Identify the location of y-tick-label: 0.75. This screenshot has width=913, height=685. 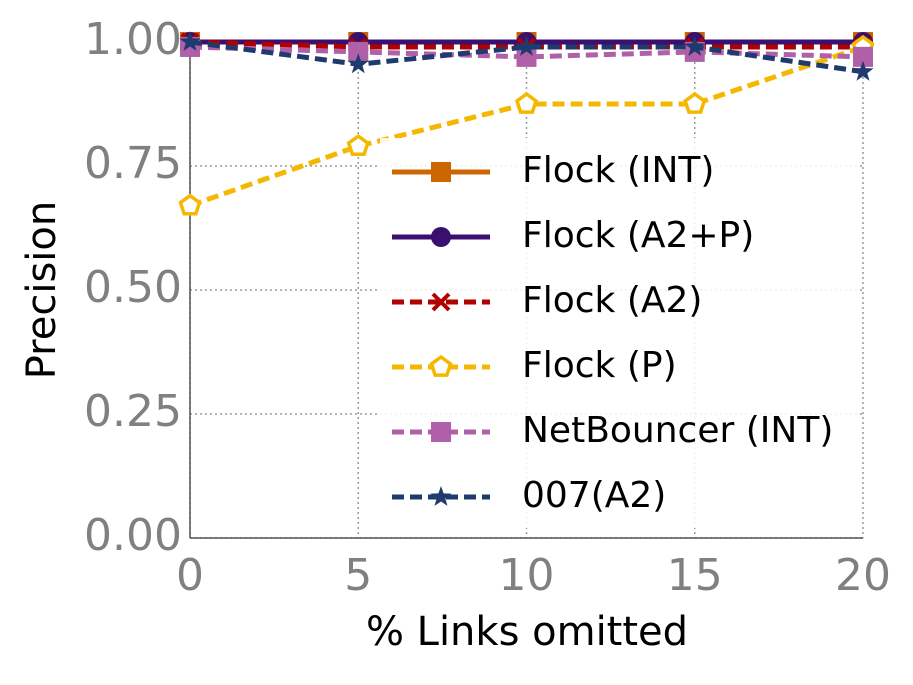
(133, 163).